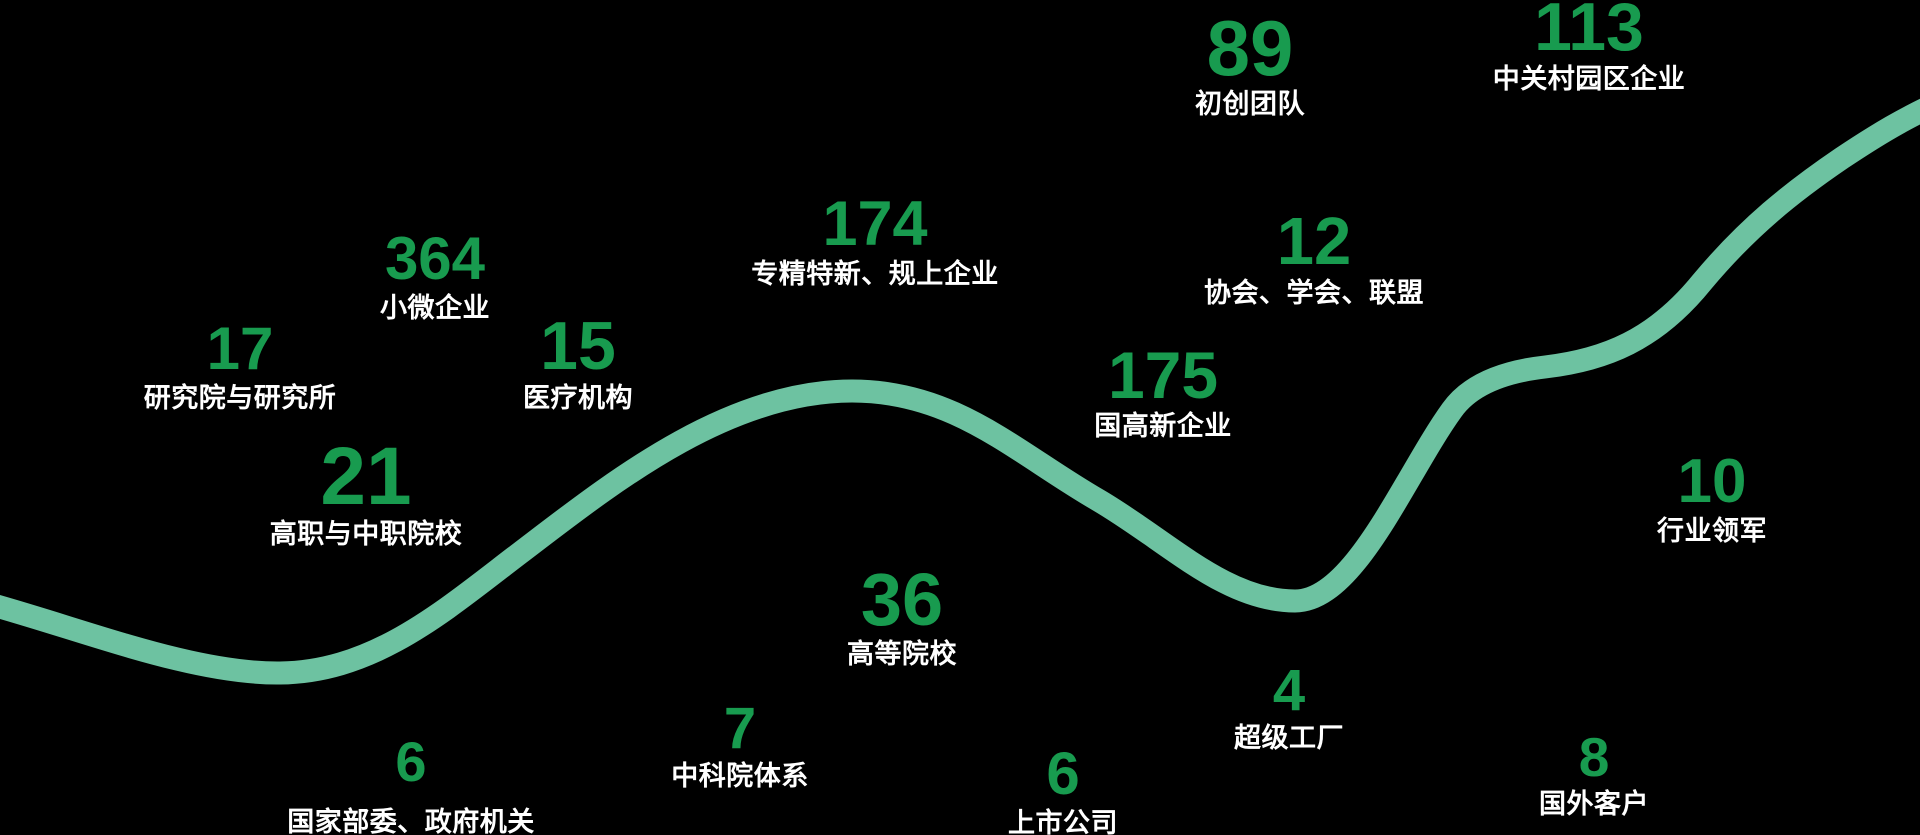  What do you see at coordinates (578, 398) in the screenshot?
I see `stat-label: 医疗机构` at bounding box center [578, 398].